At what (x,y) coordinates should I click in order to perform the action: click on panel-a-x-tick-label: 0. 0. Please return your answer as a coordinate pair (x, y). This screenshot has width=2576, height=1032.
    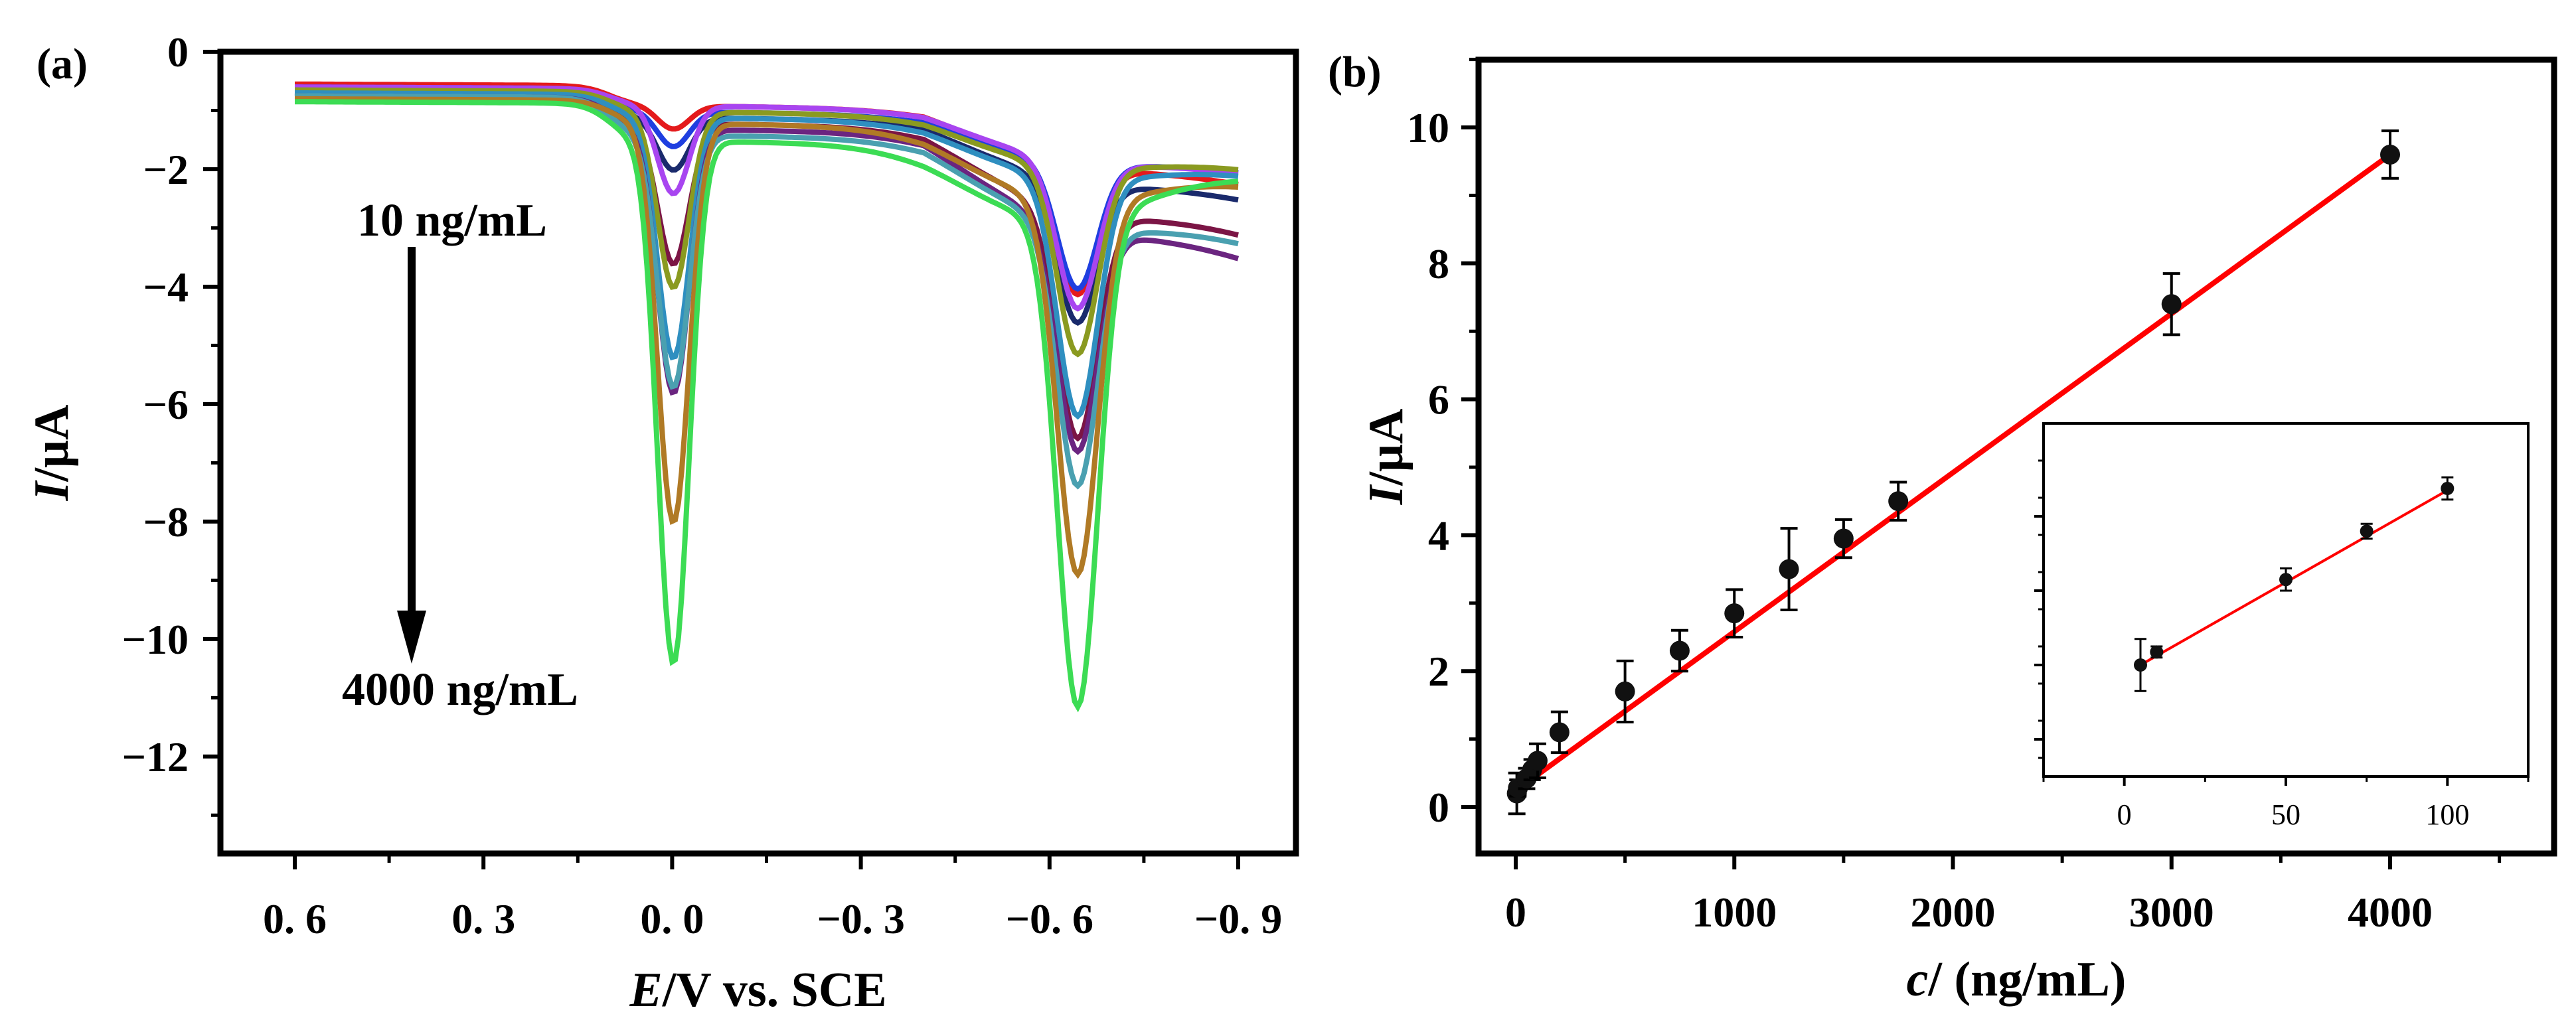
    Looking at the image, I should click on (672, 919).